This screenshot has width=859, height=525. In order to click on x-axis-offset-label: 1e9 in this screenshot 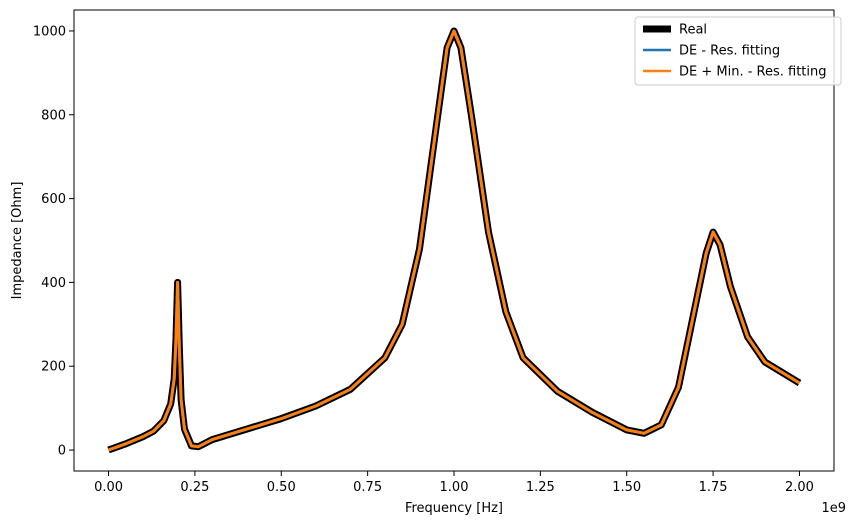, I will do `click(833, 508)`.